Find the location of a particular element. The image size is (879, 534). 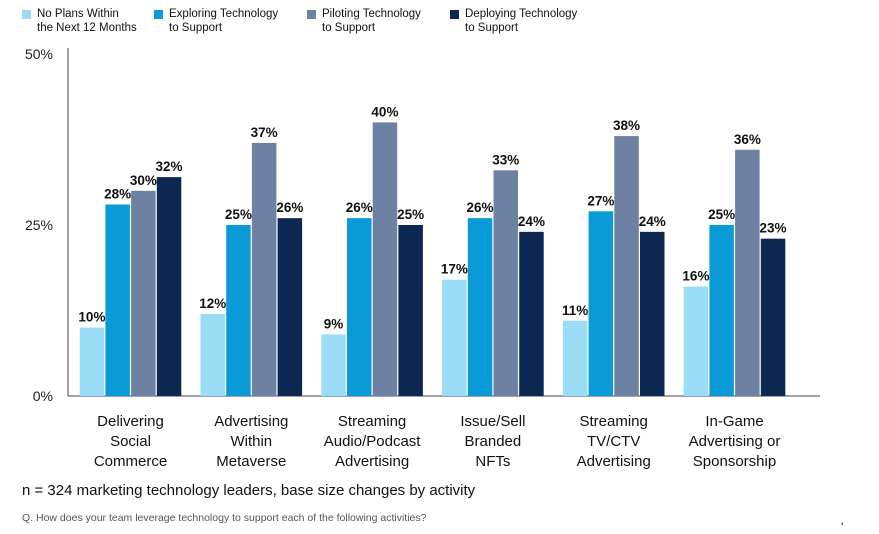

category-label: Issue/Sell Branded NFTs is located at coordinates (492, 441).